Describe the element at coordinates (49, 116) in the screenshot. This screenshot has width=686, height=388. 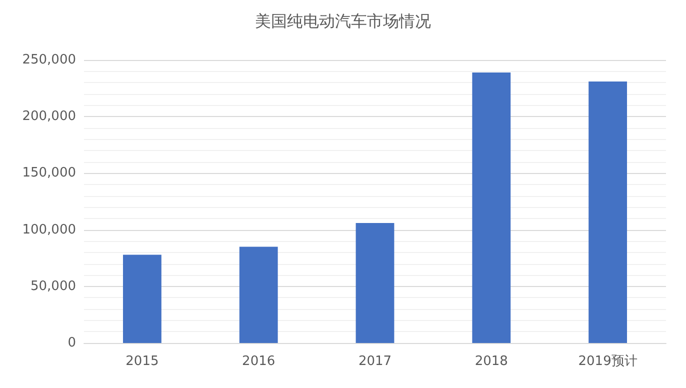
I see `y-tick-label: 200,000` at that location.